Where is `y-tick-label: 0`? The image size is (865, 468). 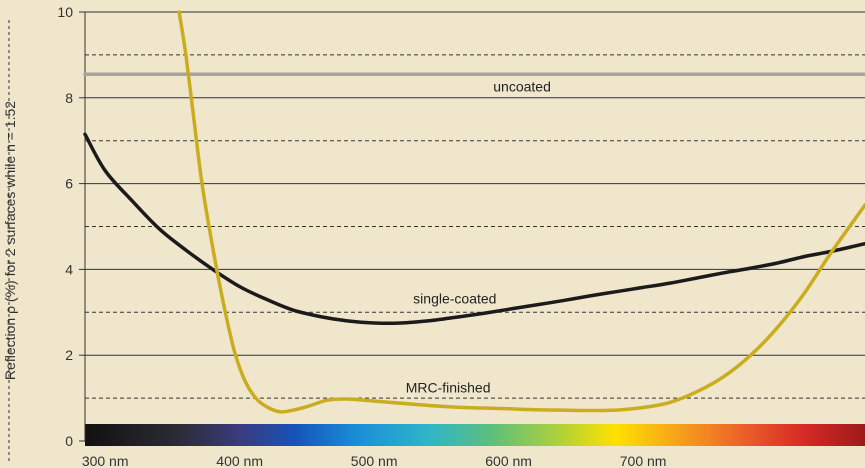
y-tick-label: 0 is located at coordinates (69, 441).